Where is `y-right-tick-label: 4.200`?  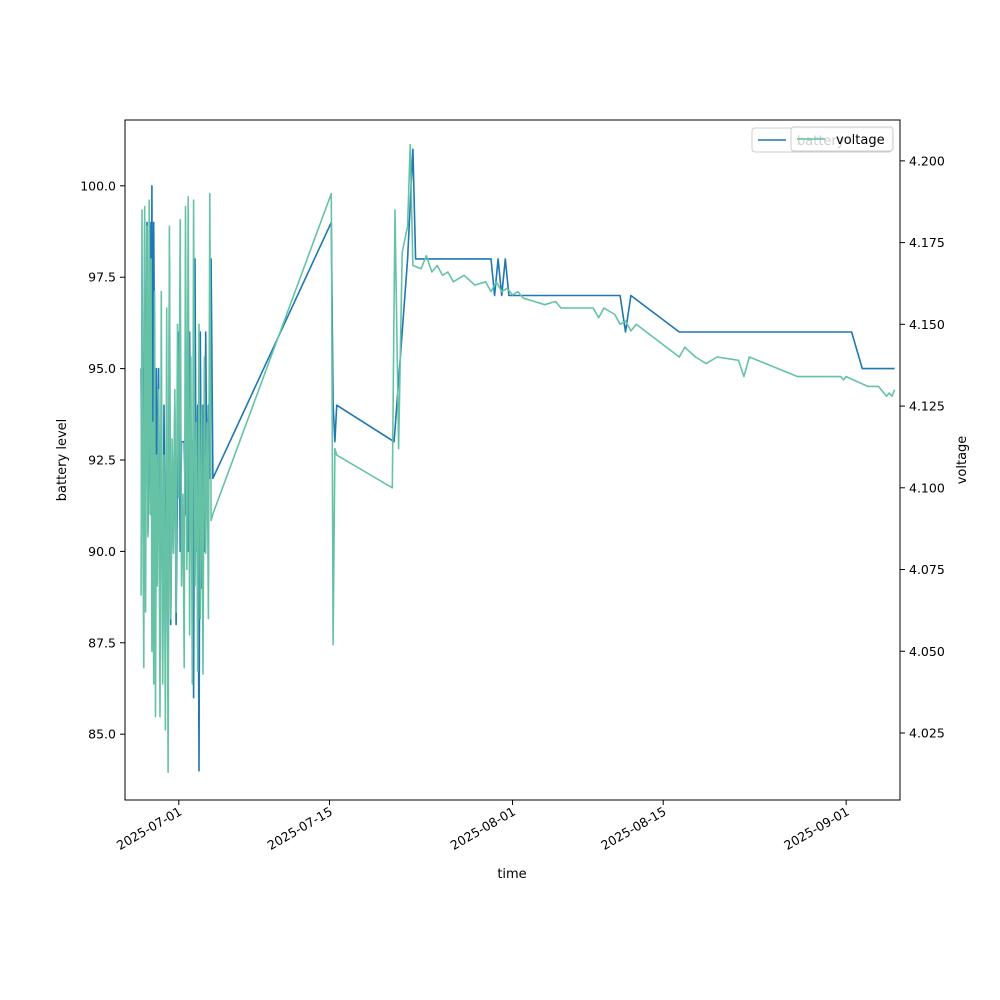
y-right-tick-label: 4.200 is located at coordinates (927, 160).